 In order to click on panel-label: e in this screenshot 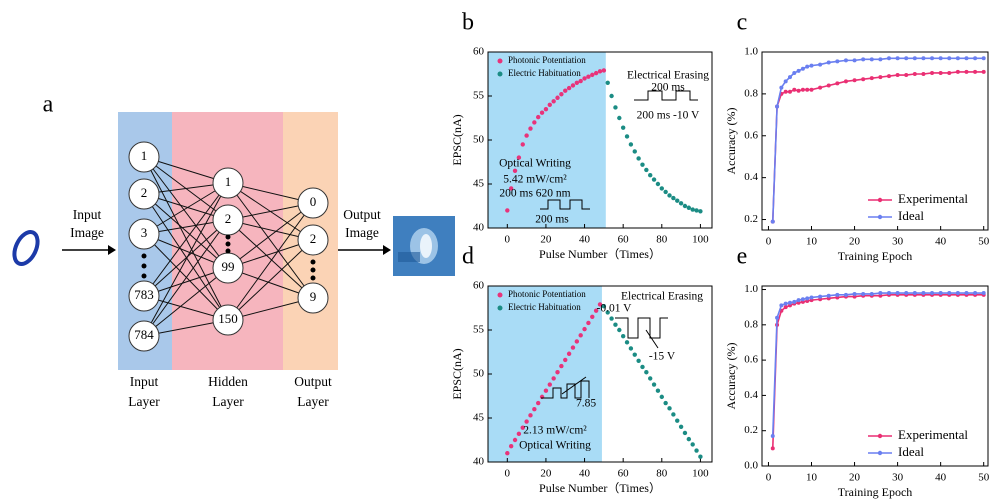, I will do `click(742, 257)`.